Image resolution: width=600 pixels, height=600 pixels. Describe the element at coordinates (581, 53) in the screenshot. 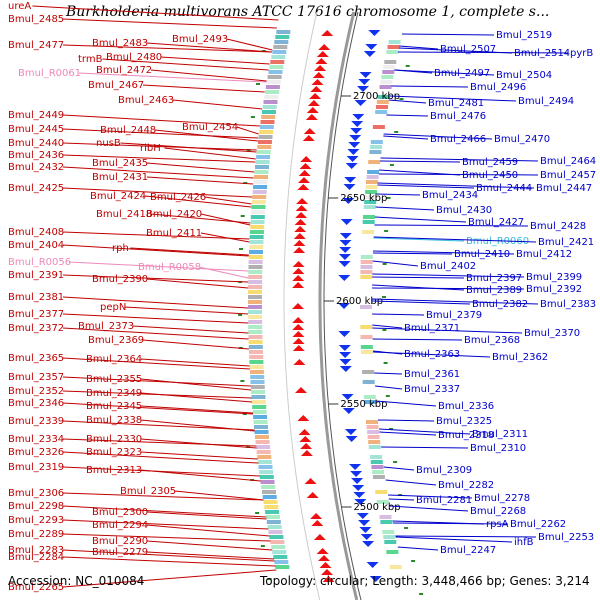

I see `gene-label-right: pyrB` at that location.